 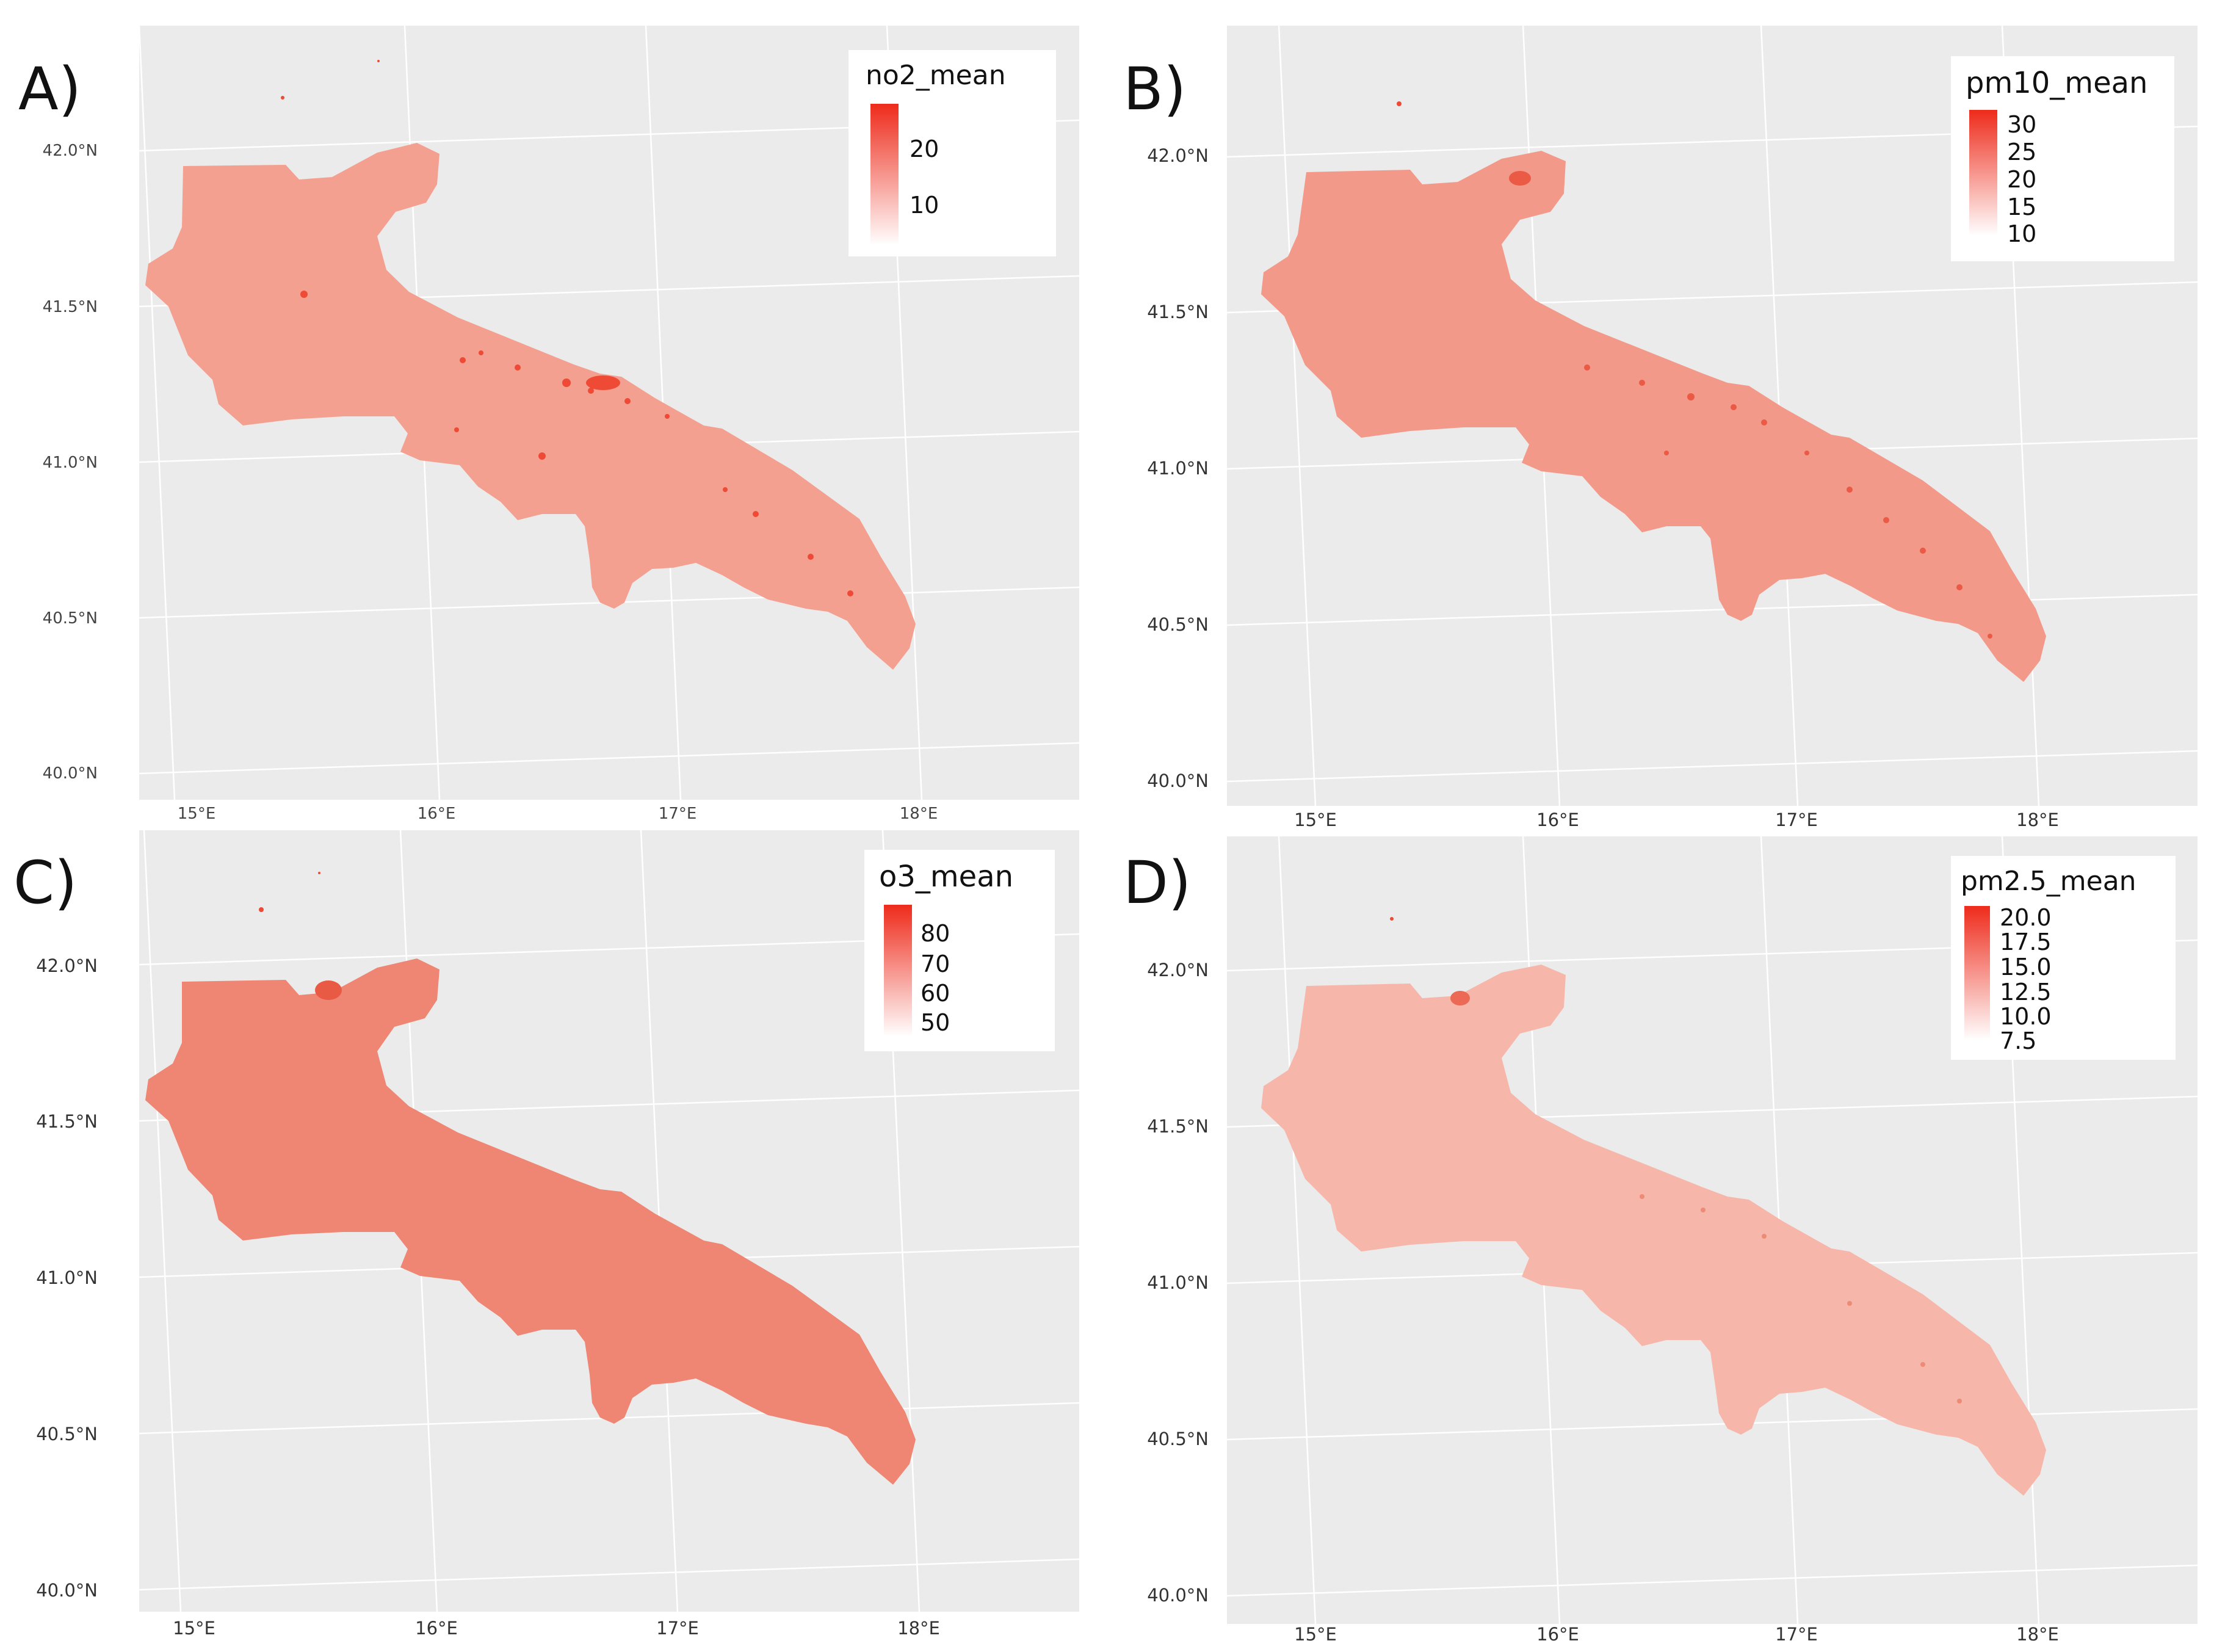 I want to click on legend-title: pm2.5_mean, so click(x=2048, y=882).